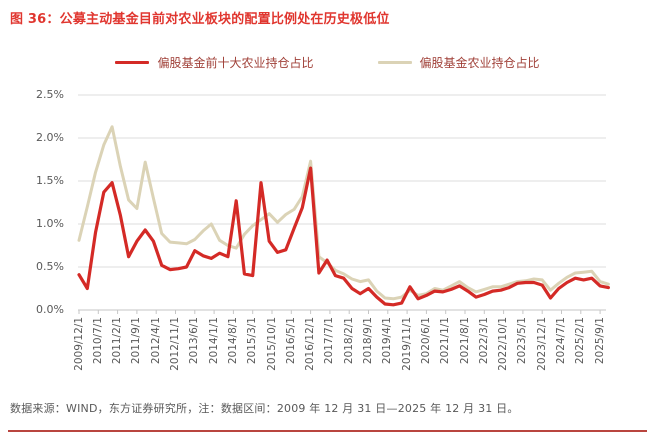  Describe the element at coordinates (290, 341) in the screenshot. I see `x-axis-label: 2016/5/1` at that location.